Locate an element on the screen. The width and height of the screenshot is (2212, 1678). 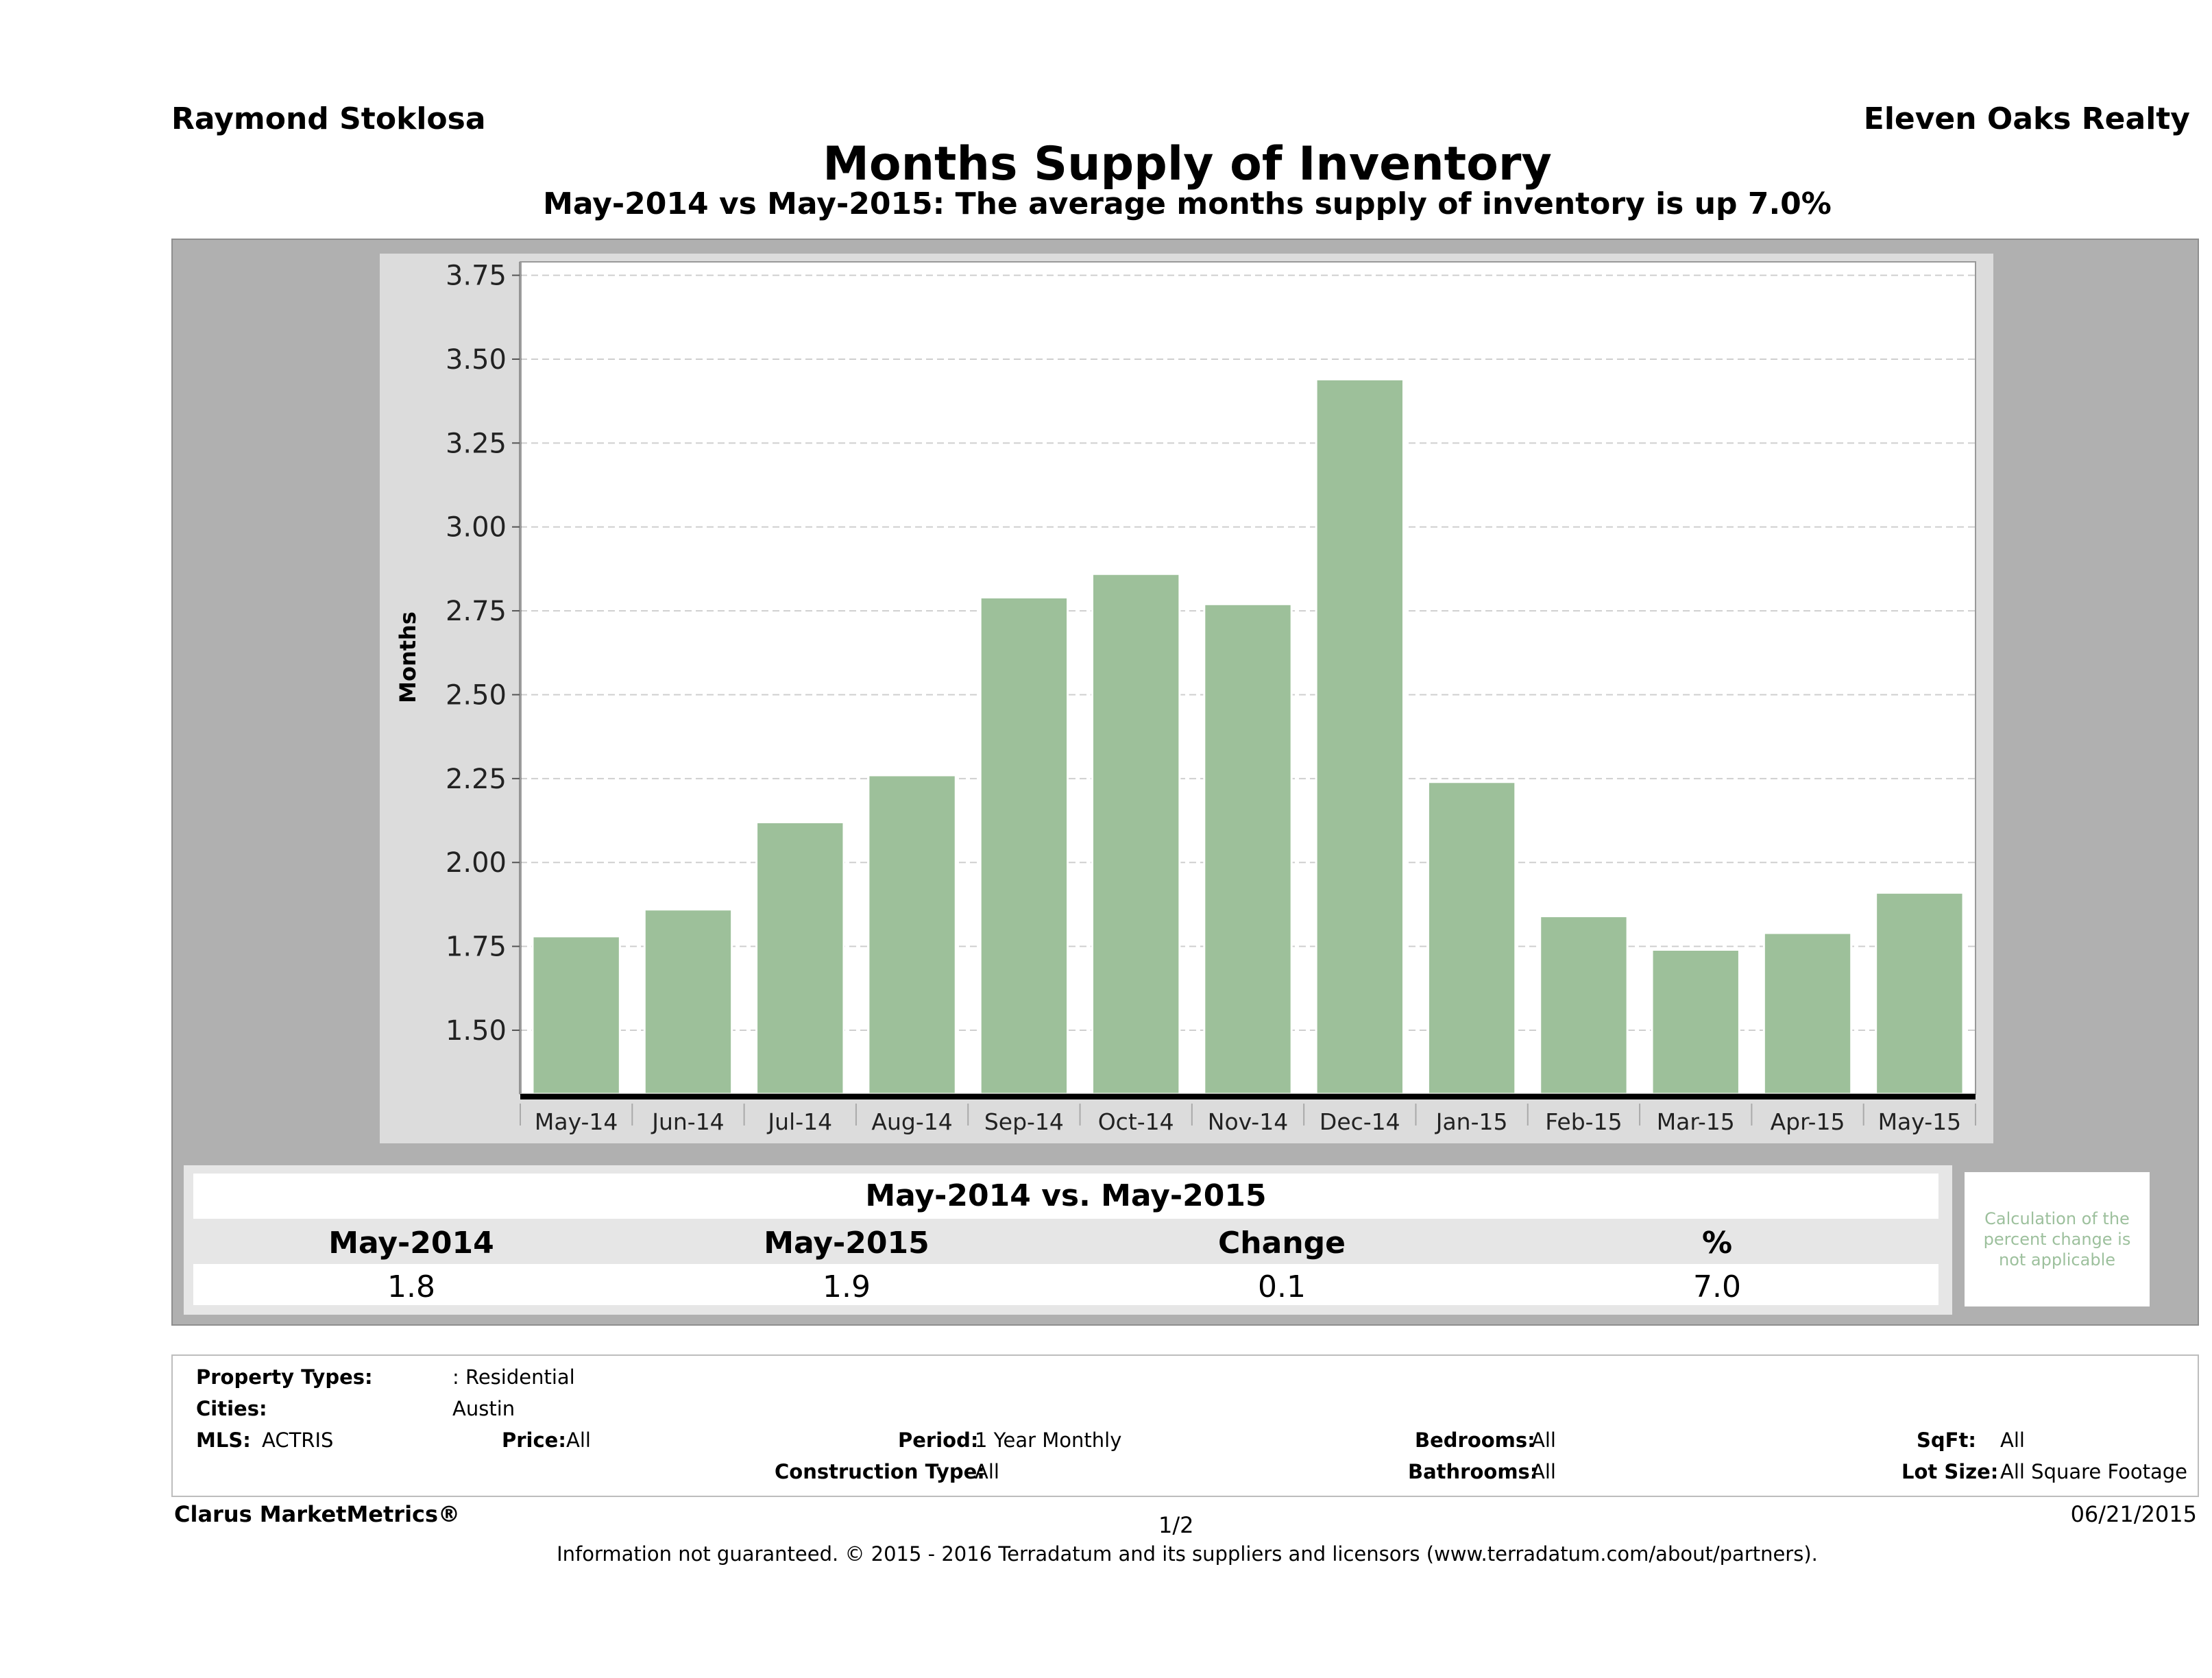
y-tick-label: 3.00 is located at coordinates (476, 528).